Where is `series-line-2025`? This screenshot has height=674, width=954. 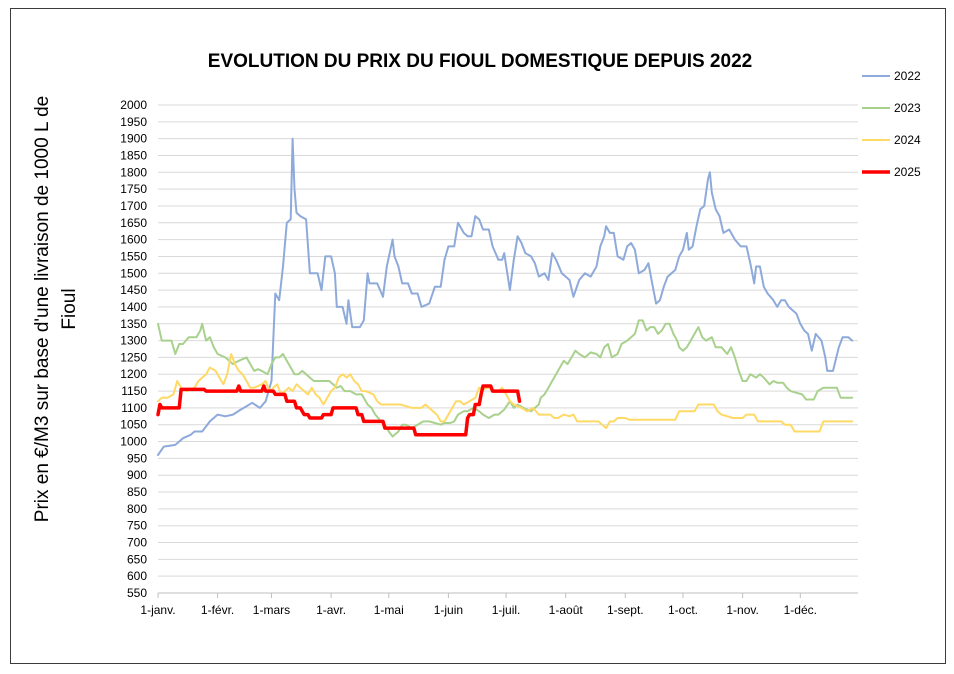
series-line-2025 is located at coordinates (339, 410).